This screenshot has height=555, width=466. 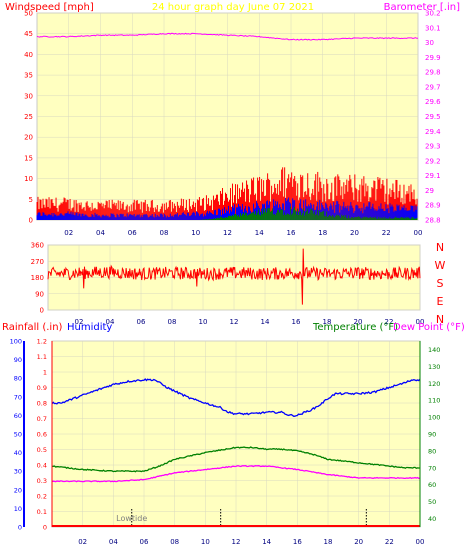 What do you see at coordinates (28, 179) in the screenshot?
I see `wind-y-tick-label: 10` at bounding box center [28, 179].